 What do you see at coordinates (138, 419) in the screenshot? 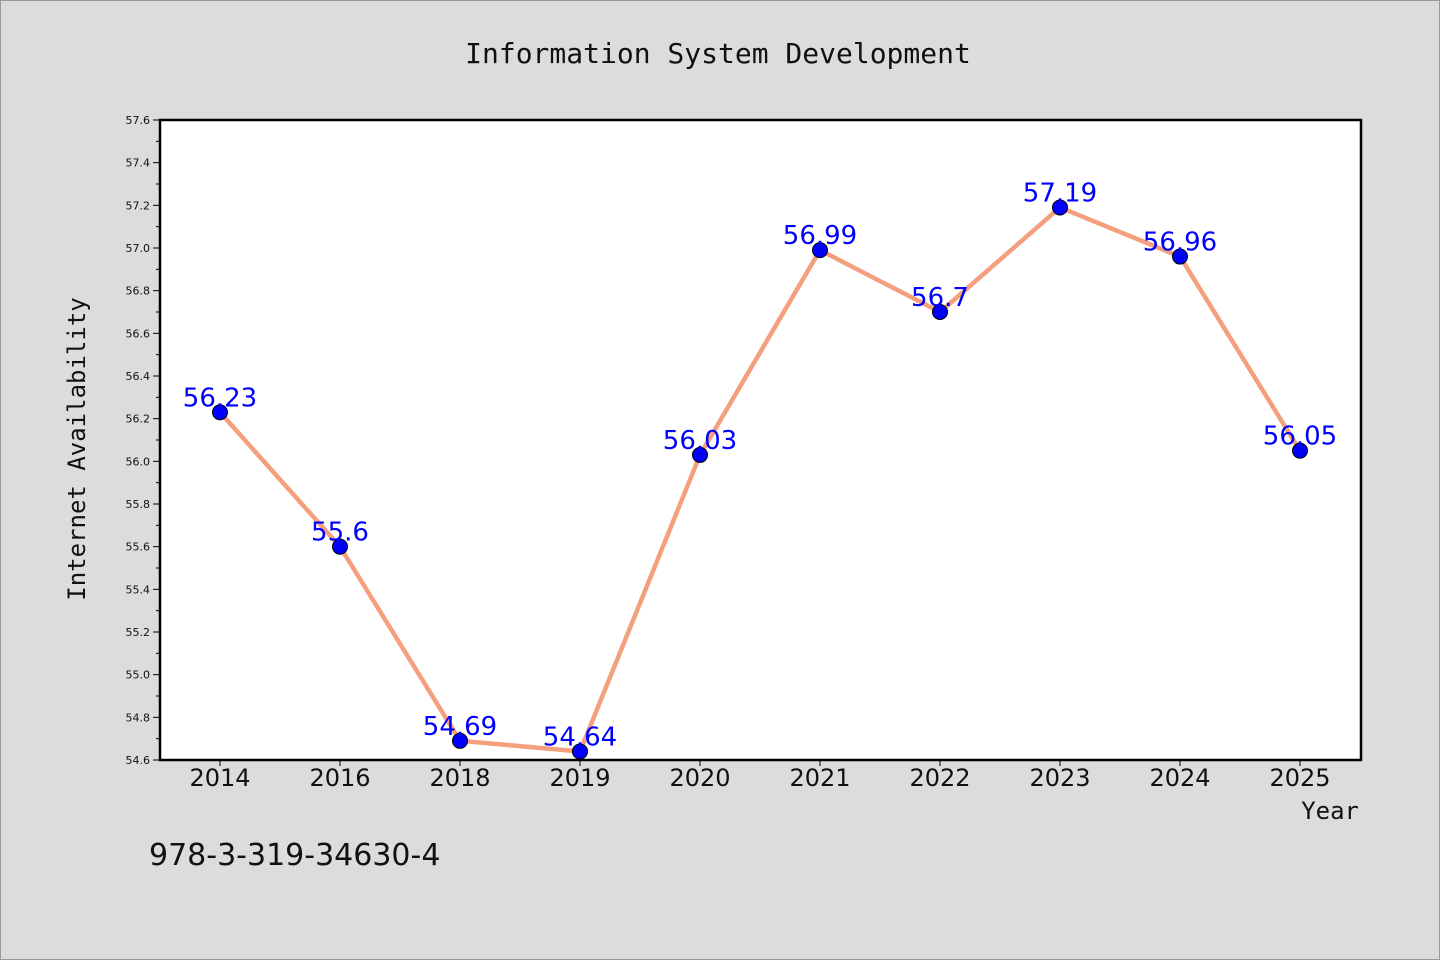
I see `y-tick-label: 56.2` at bounding box center [138, 419].